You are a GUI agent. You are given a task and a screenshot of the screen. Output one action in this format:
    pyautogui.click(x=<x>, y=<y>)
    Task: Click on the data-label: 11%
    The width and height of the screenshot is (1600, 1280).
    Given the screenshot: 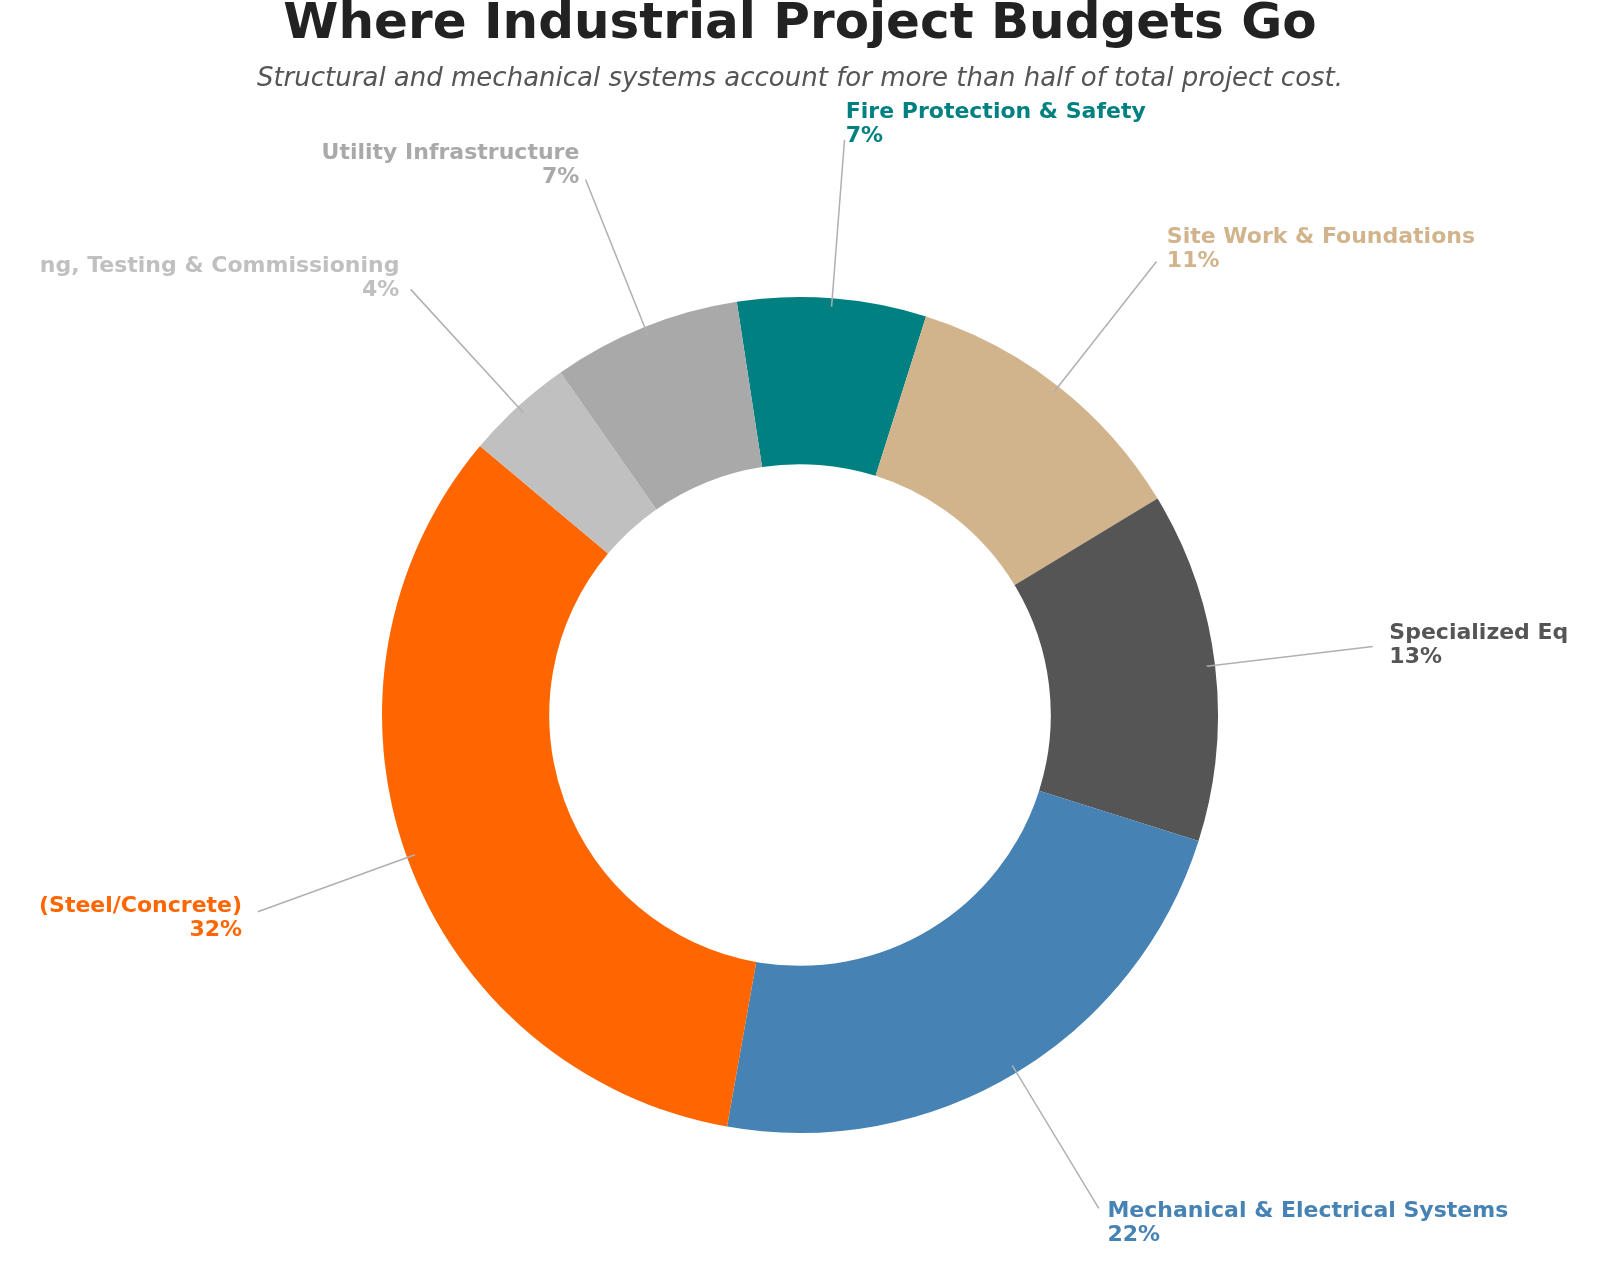 What is the action you would take?
    pyautogui.click(x=1193, y=260)
    